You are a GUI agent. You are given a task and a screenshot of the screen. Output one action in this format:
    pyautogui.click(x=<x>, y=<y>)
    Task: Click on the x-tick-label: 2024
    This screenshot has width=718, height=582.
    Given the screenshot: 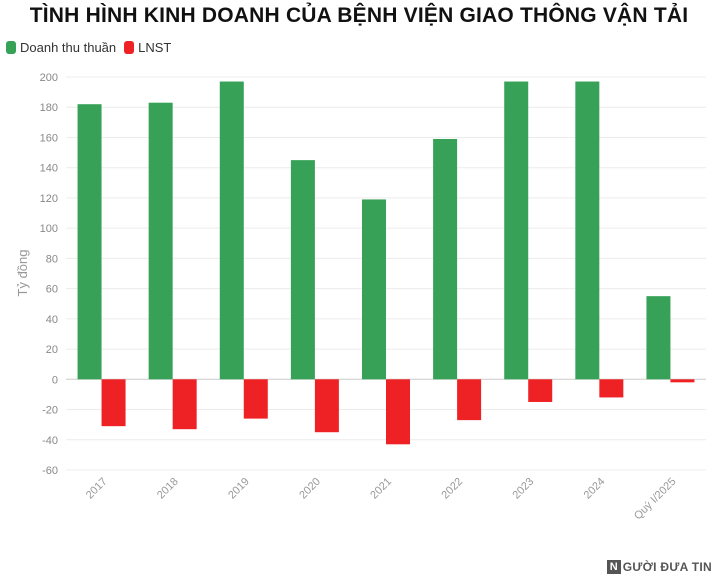 What is the action you would take?
    pyautogui.click(x=595, y=489)
    